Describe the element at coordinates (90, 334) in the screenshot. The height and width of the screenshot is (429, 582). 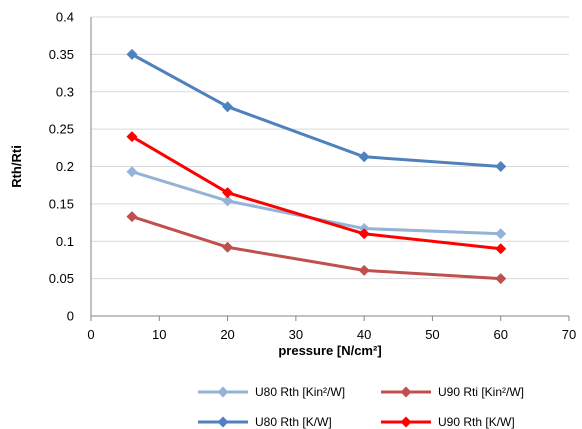
I see `x-tick-label: 0` at that location.